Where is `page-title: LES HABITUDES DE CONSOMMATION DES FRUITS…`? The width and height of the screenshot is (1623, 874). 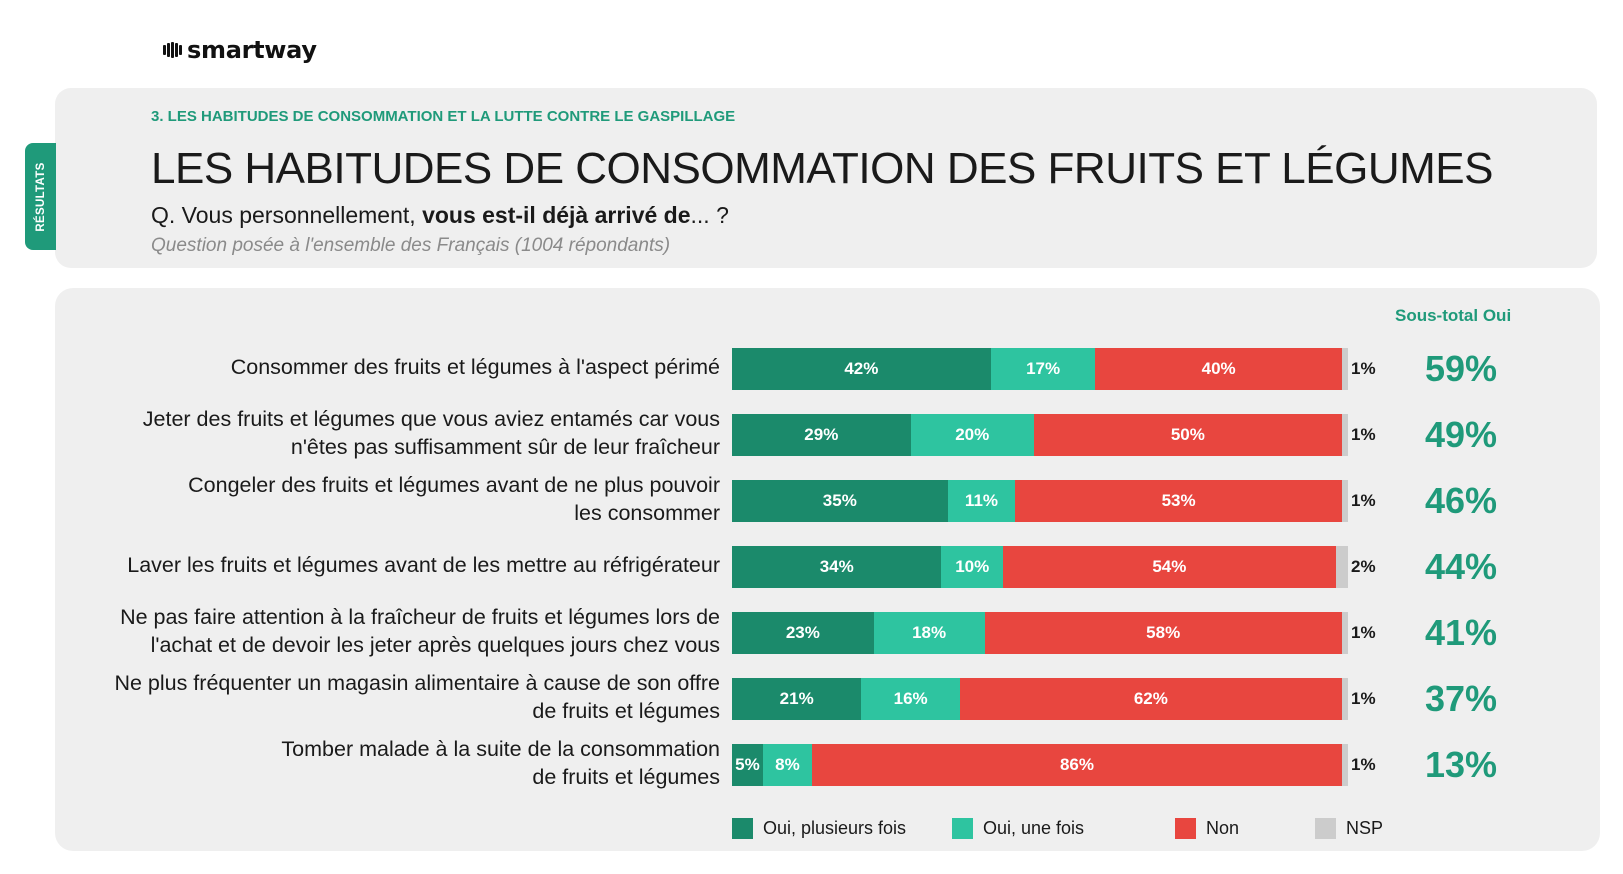
page-title: LES HABITUDES DE CONSOMMATION DES FRUITS… is located at coordinates (822, 168).